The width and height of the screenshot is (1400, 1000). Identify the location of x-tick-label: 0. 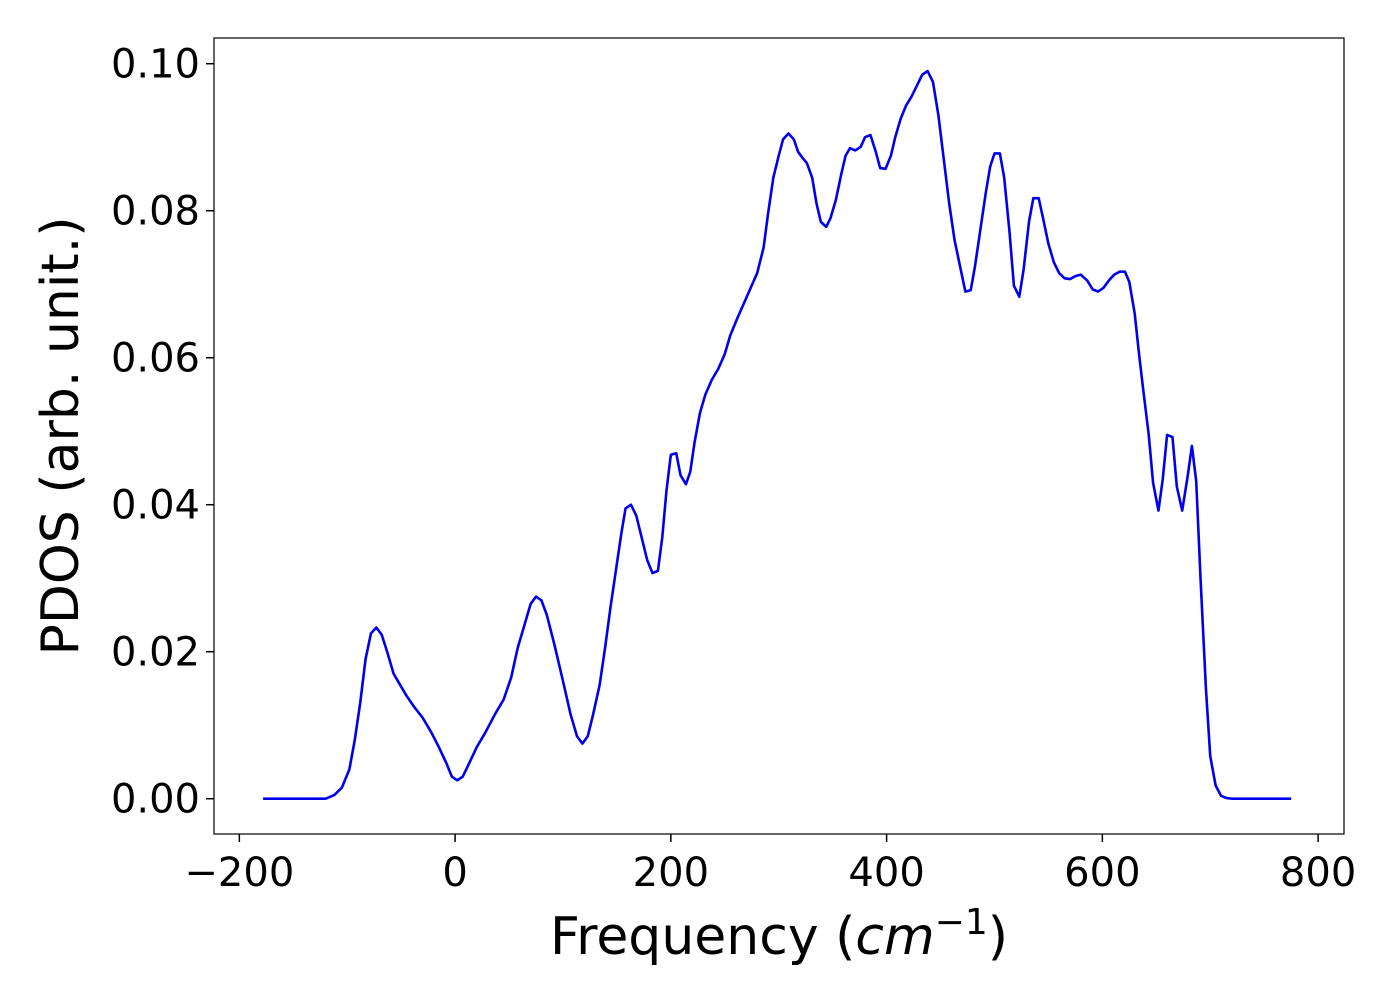
(454, 873).